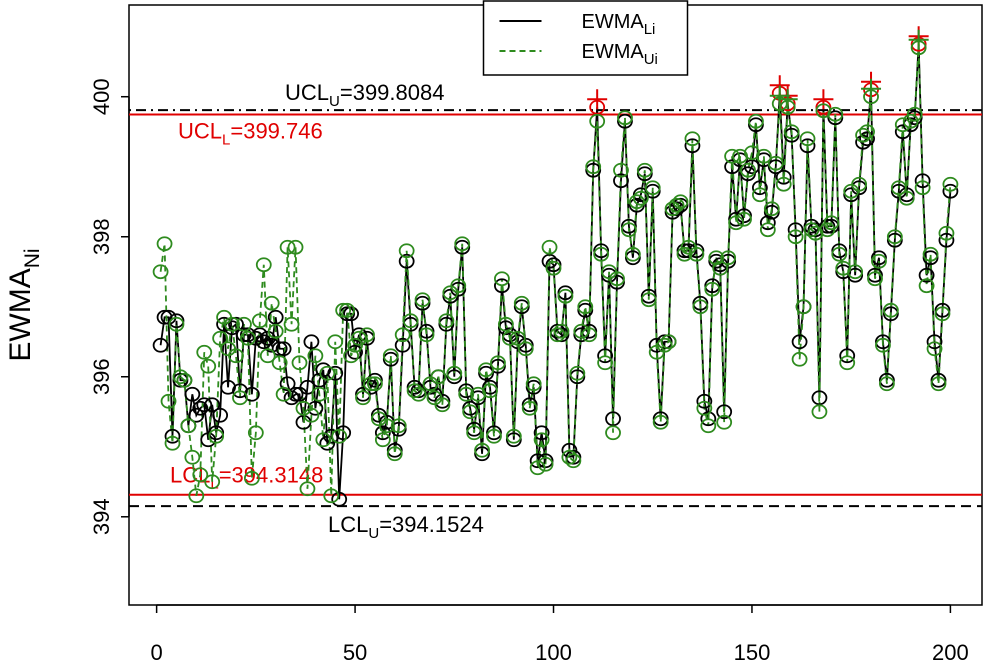  What do you see at coordinates (373, 533) in the screenshot?
I see `limit-sub: U` at bounding box center [373, 533].